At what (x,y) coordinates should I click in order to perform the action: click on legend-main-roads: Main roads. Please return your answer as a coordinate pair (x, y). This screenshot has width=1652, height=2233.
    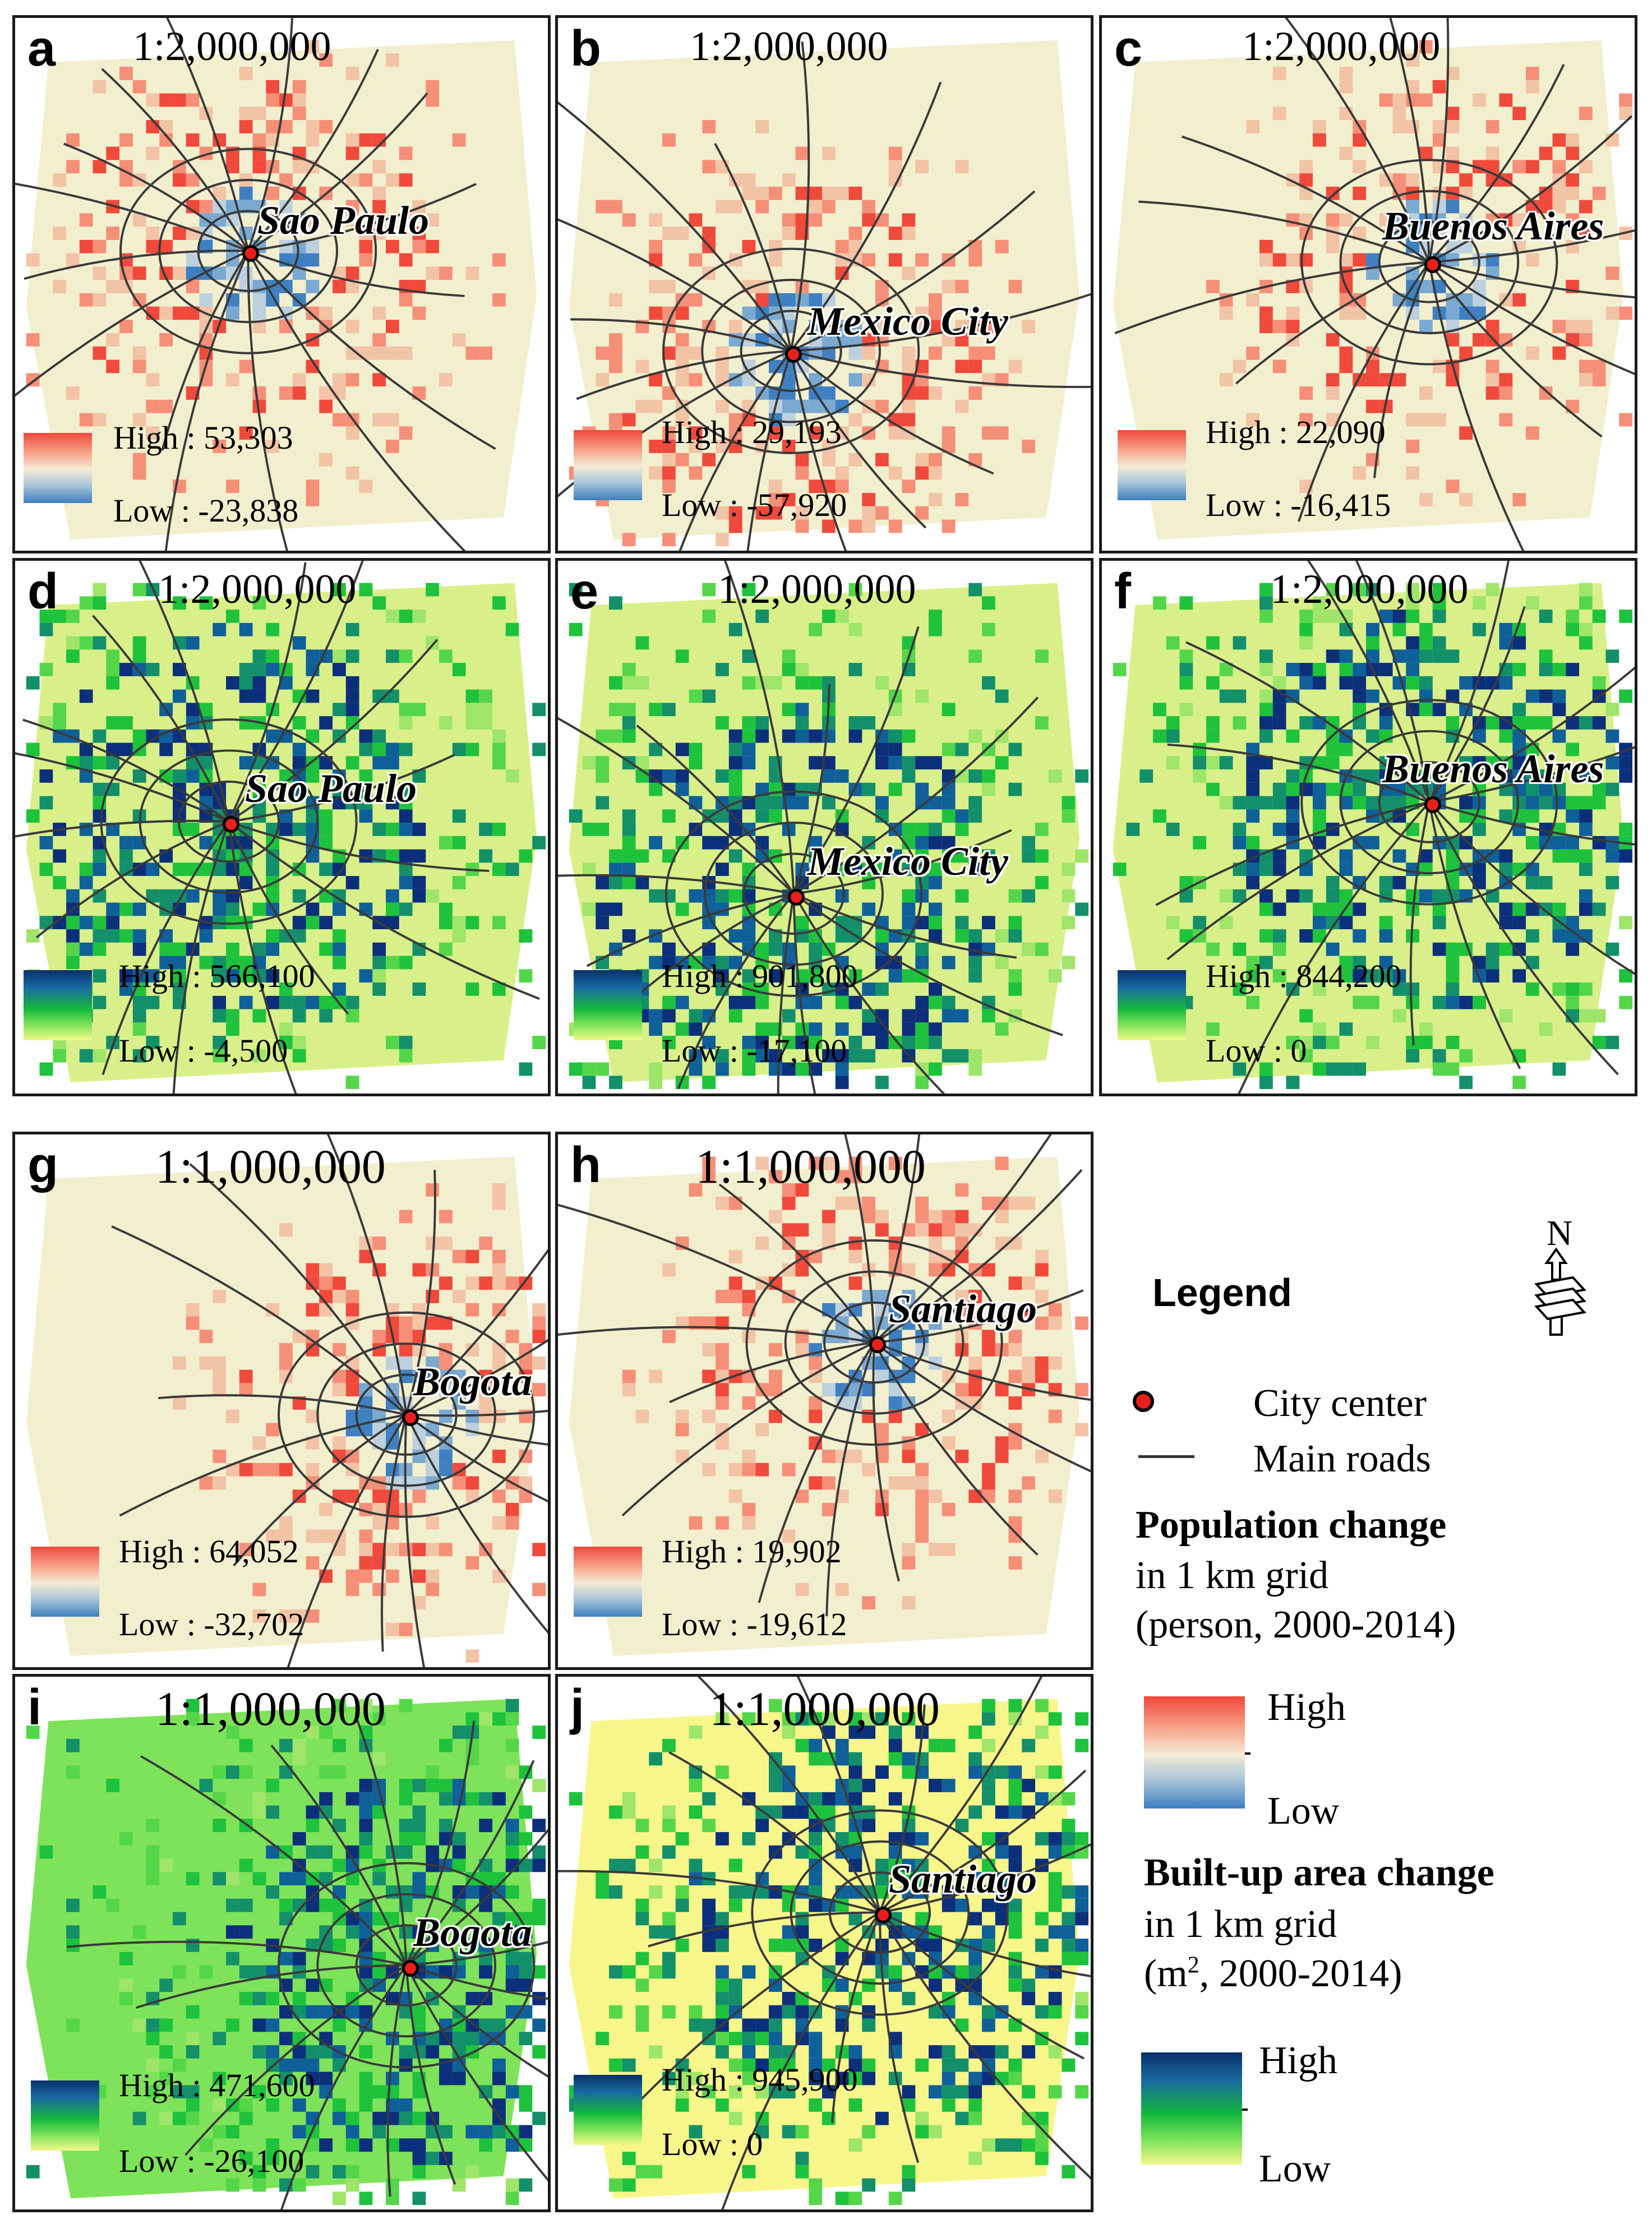
    Looking at the image, I should click on (1342, 1458).